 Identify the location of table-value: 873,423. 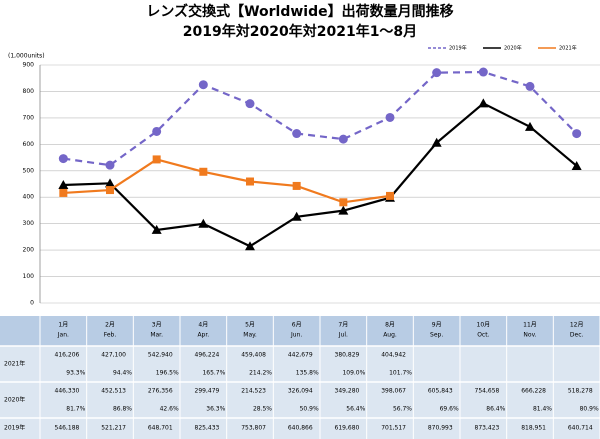
(487, 428).